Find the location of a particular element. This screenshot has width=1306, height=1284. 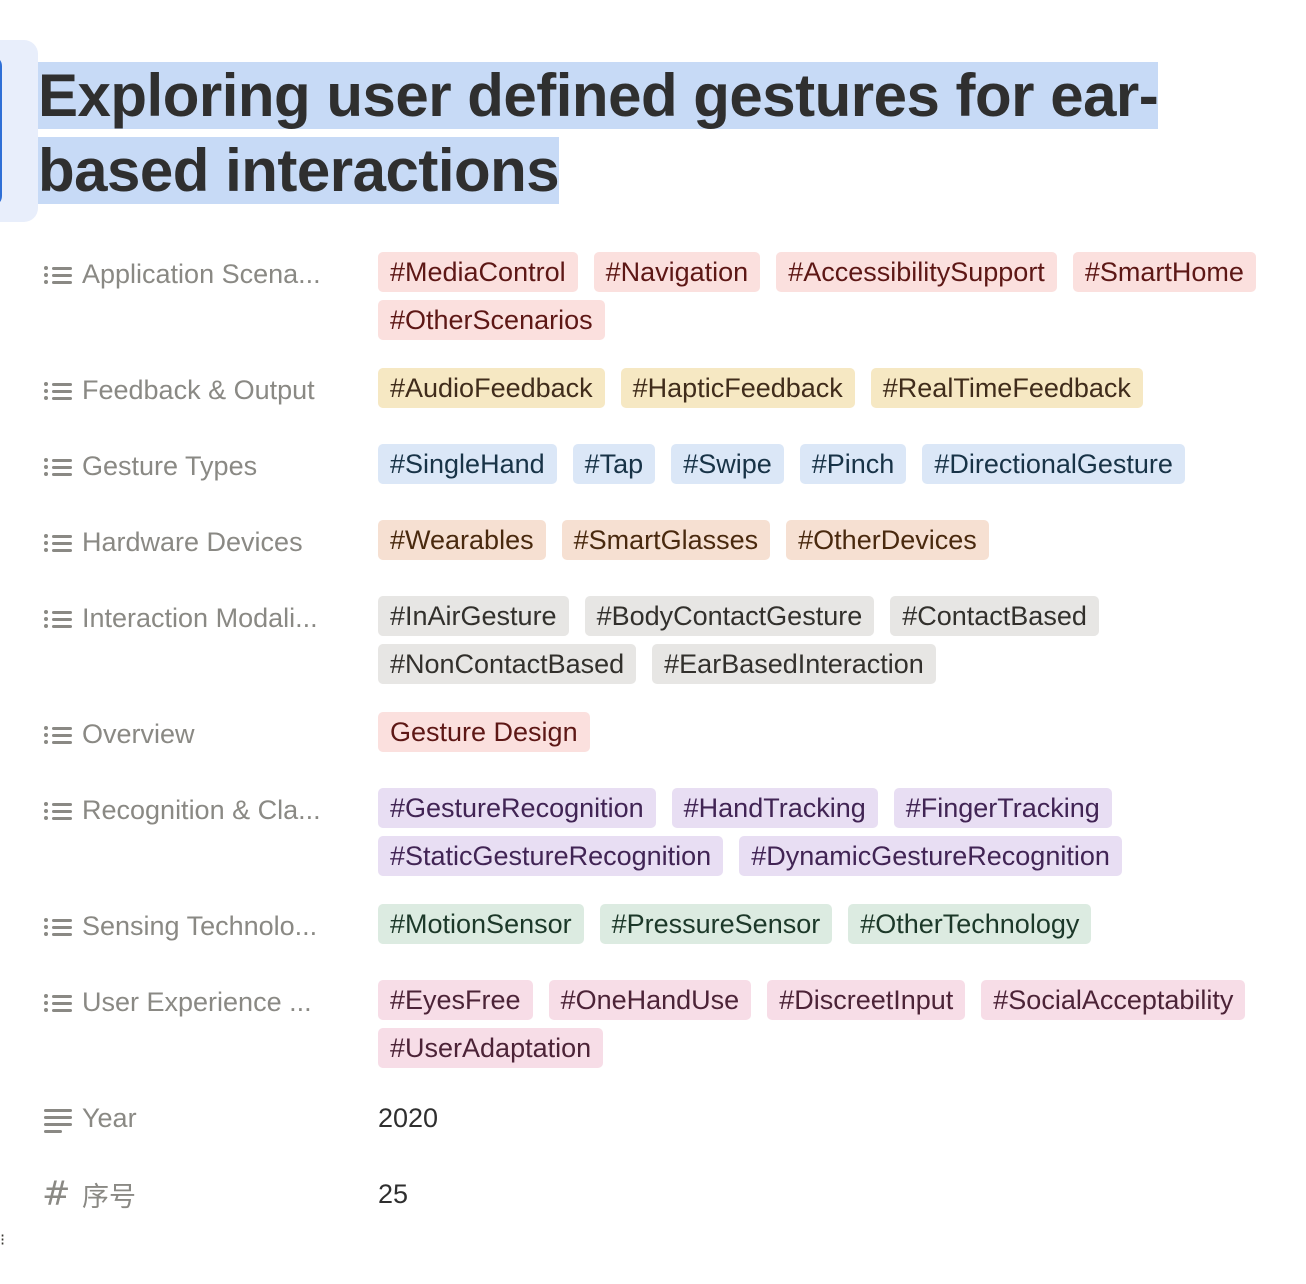

property-label: # 序号 is located at coordinates (189, 1194).